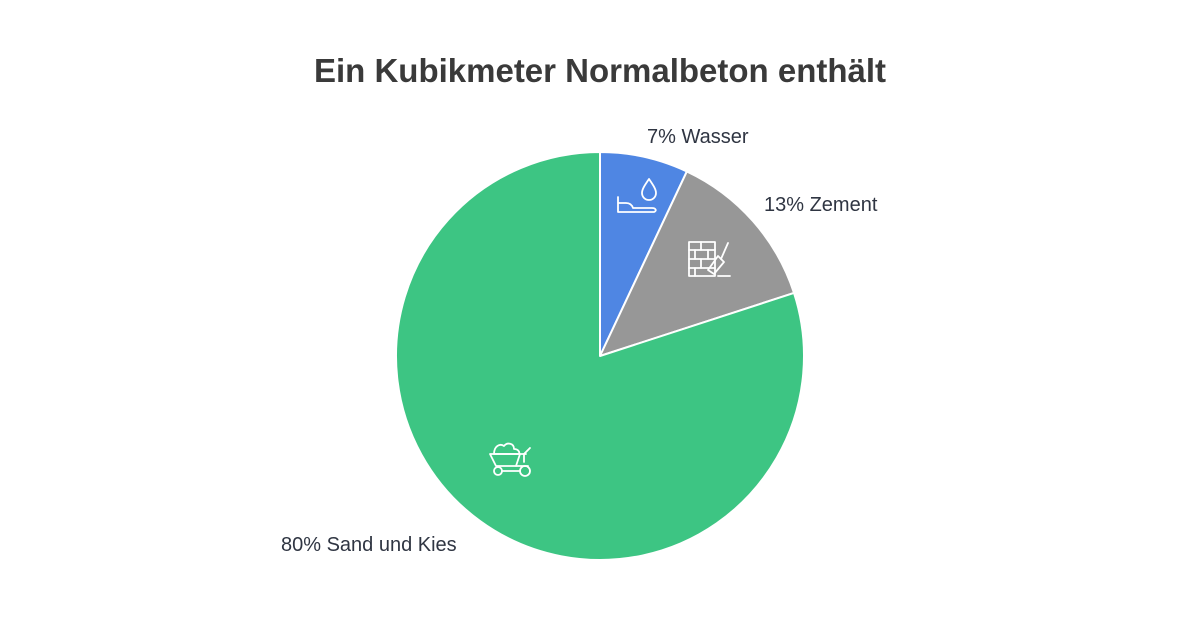 The width and height of the screenshot is (1200, 630). Describe the element at coordinates (369, 545) in the screenshot. I see `slice-label-sand-kies: 80% Sand und Kies` at that location.